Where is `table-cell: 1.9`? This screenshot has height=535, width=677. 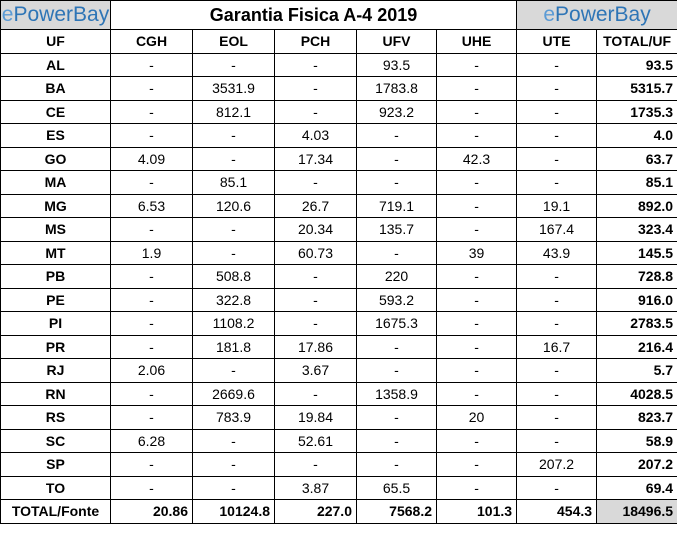 table-cell: 1.9 is located at coordinates (151, 252).